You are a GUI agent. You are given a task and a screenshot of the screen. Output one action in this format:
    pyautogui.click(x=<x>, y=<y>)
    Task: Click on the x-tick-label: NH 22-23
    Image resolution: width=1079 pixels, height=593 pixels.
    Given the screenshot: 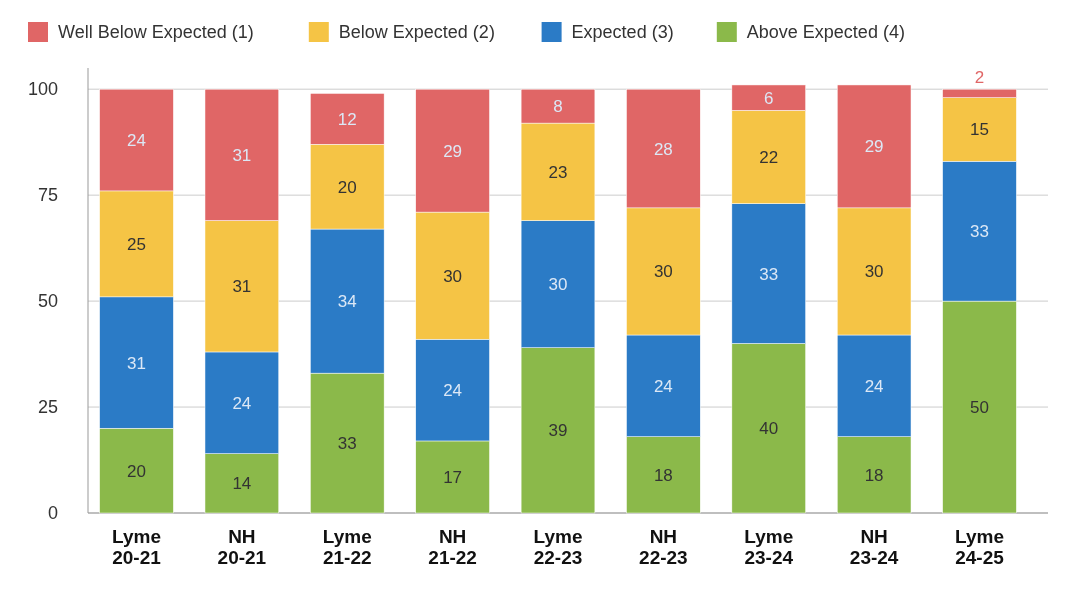 What is the action you would take?
    pyautogui.click(x=663, y=547)
    